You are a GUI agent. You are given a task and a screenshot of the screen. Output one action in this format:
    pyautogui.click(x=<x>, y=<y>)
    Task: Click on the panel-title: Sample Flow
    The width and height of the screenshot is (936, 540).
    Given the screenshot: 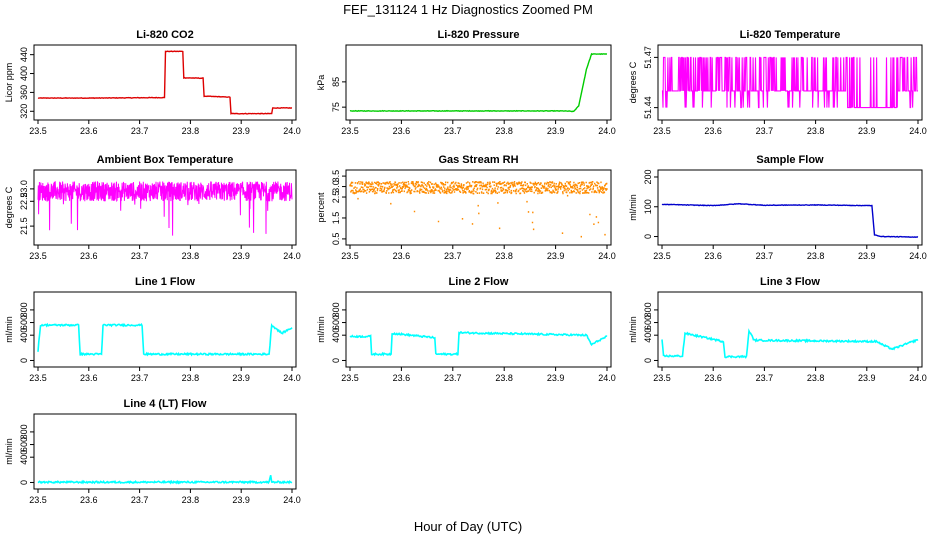 What is the action you would take?
    pyautogui.click(x=790, y=160)
    